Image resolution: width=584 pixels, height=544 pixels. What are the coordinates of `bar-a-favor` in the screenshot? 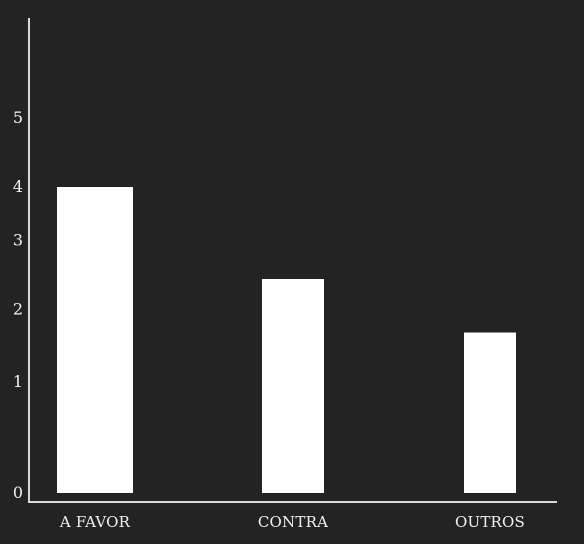 It's located at (95, 340).